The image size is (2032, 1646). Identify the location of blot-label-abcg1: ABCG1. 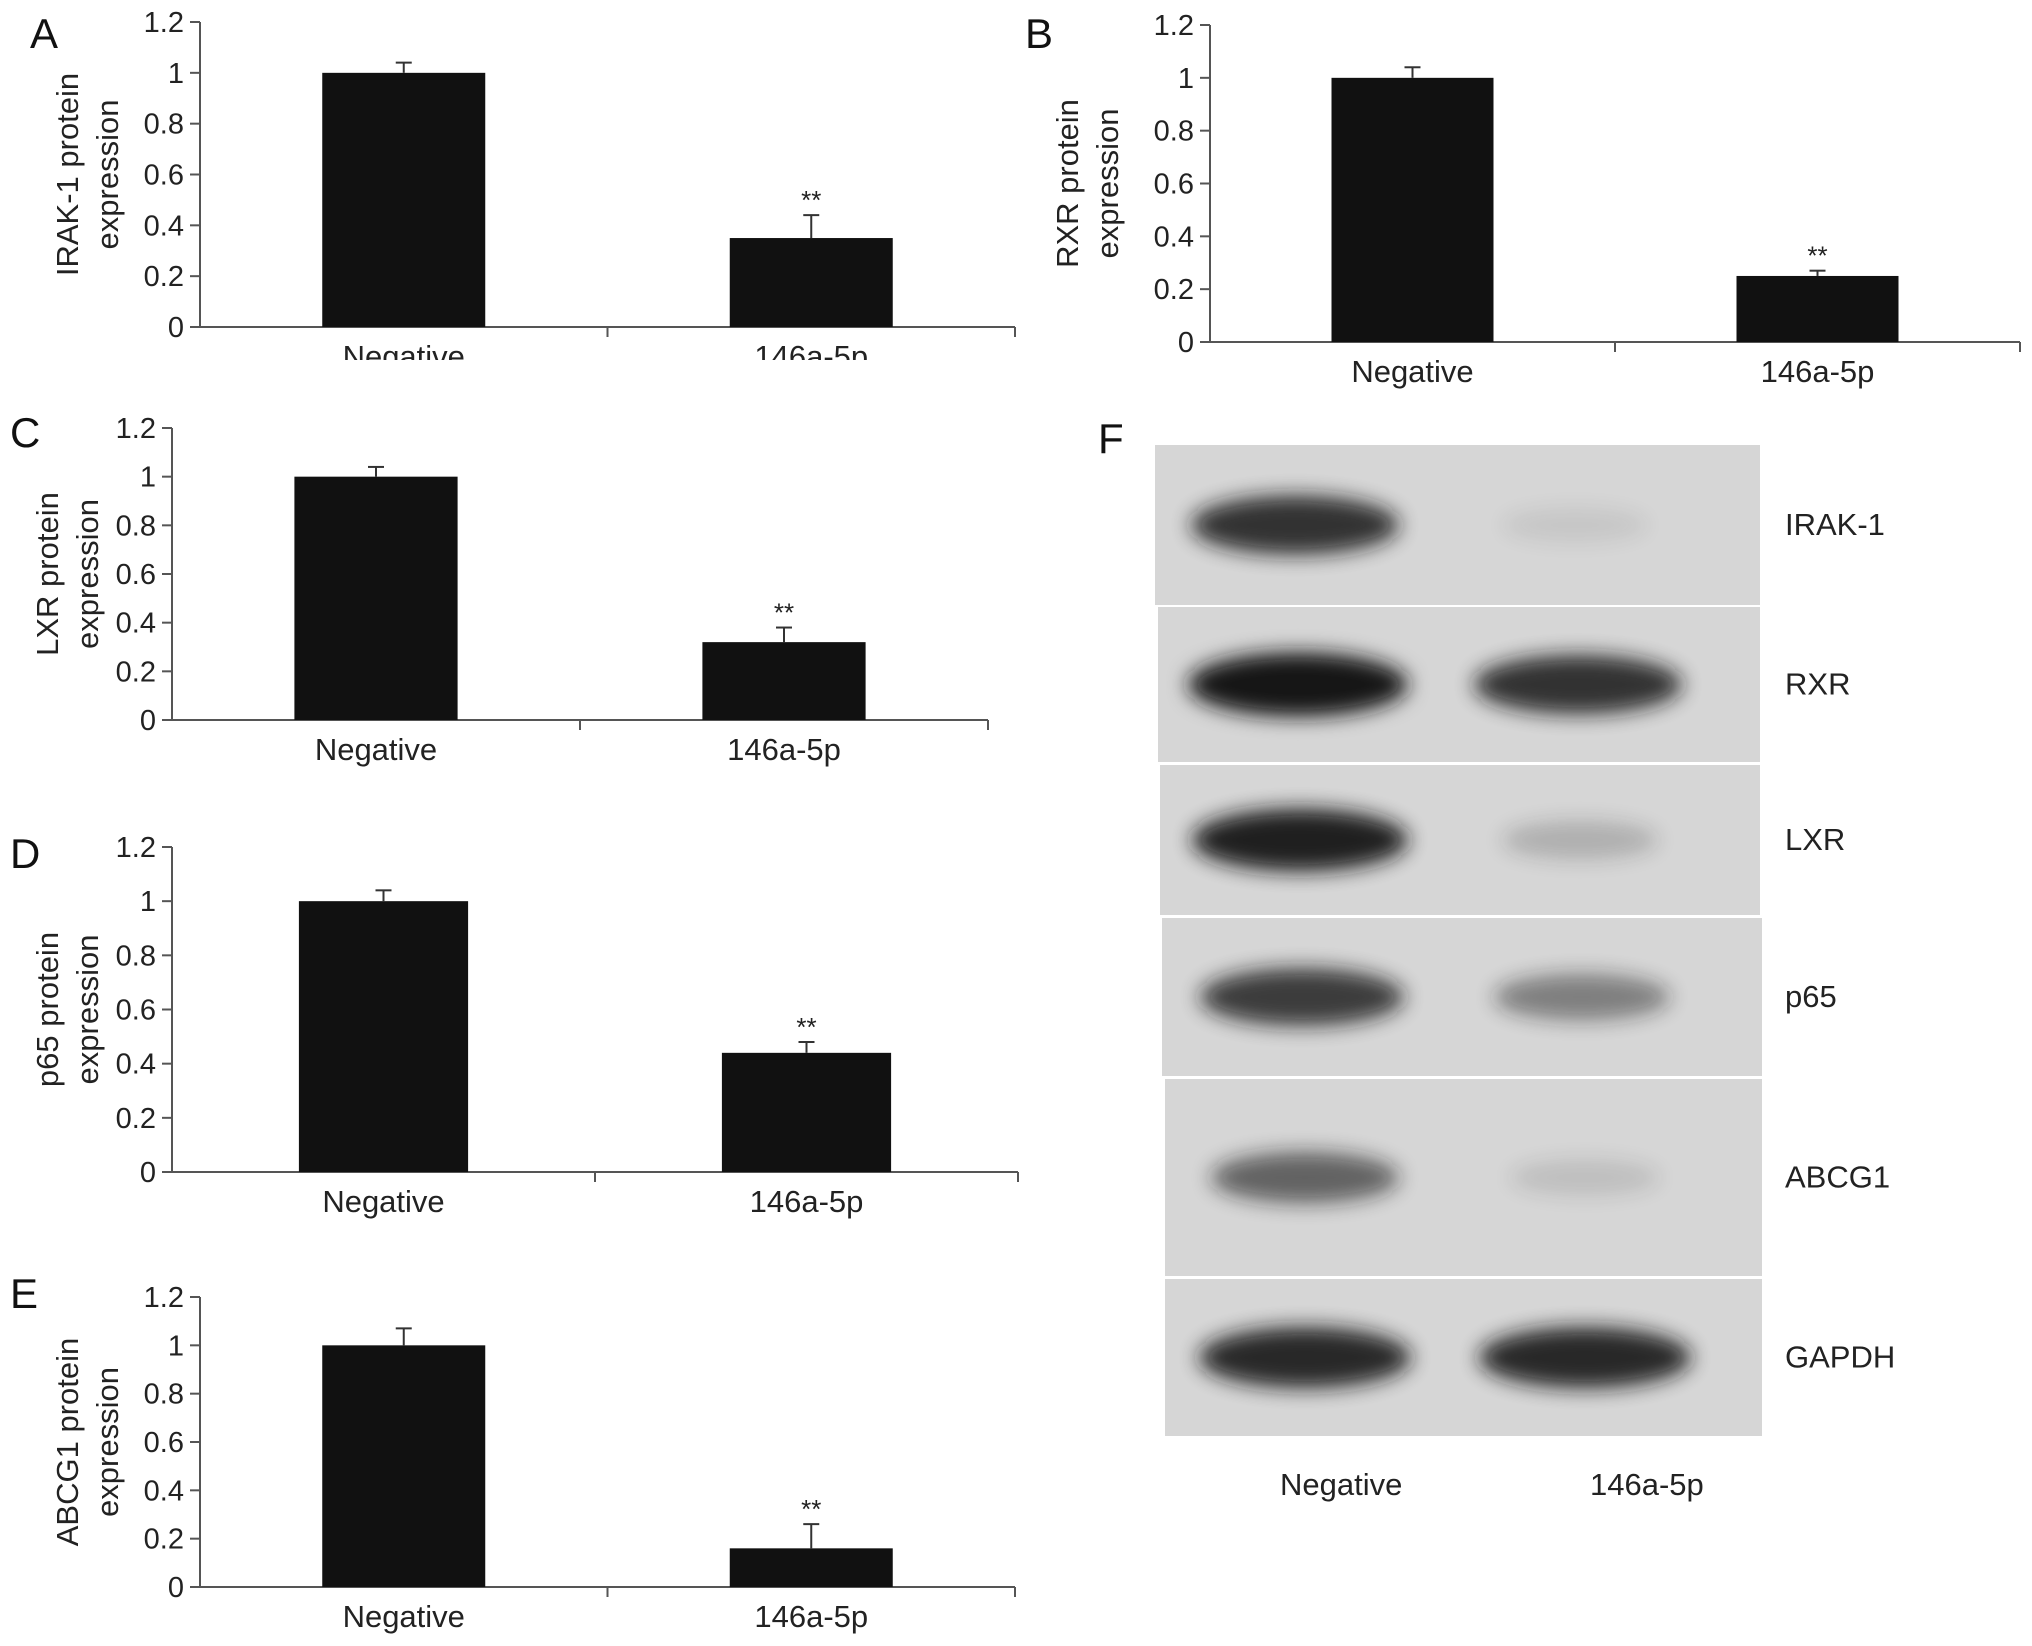
(1837, 1177).